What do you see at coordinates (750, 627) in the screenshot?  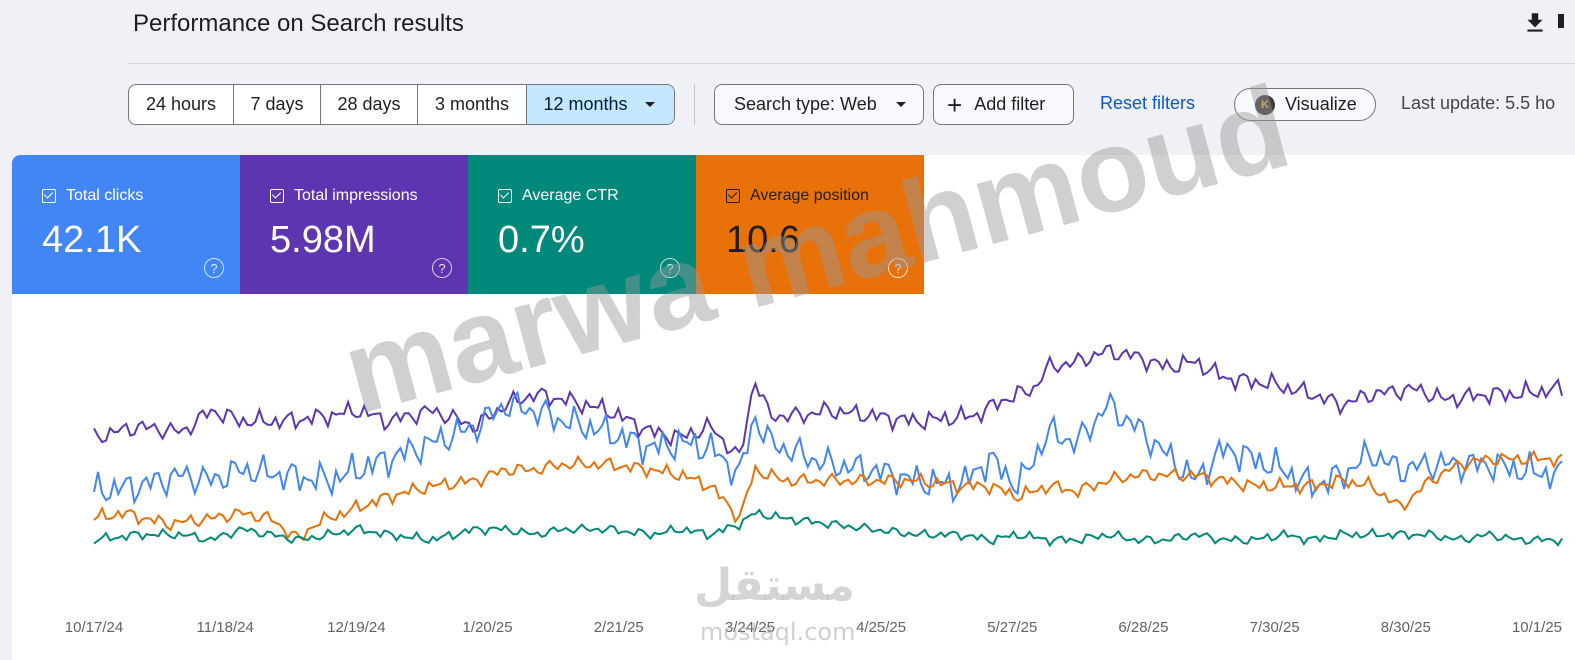 I see `x-tick-label: 3/24/25` at bounding box center [750, 627].